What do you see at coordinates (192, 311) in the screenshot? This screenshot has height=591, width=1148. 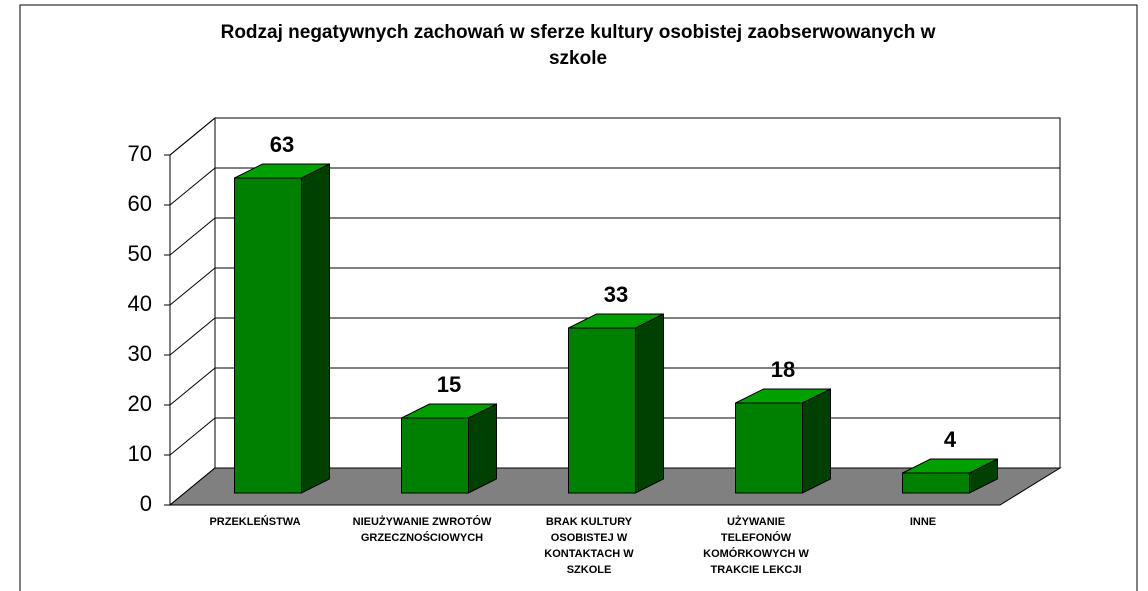 I see `side-wall` at bounding box center [192, 311].